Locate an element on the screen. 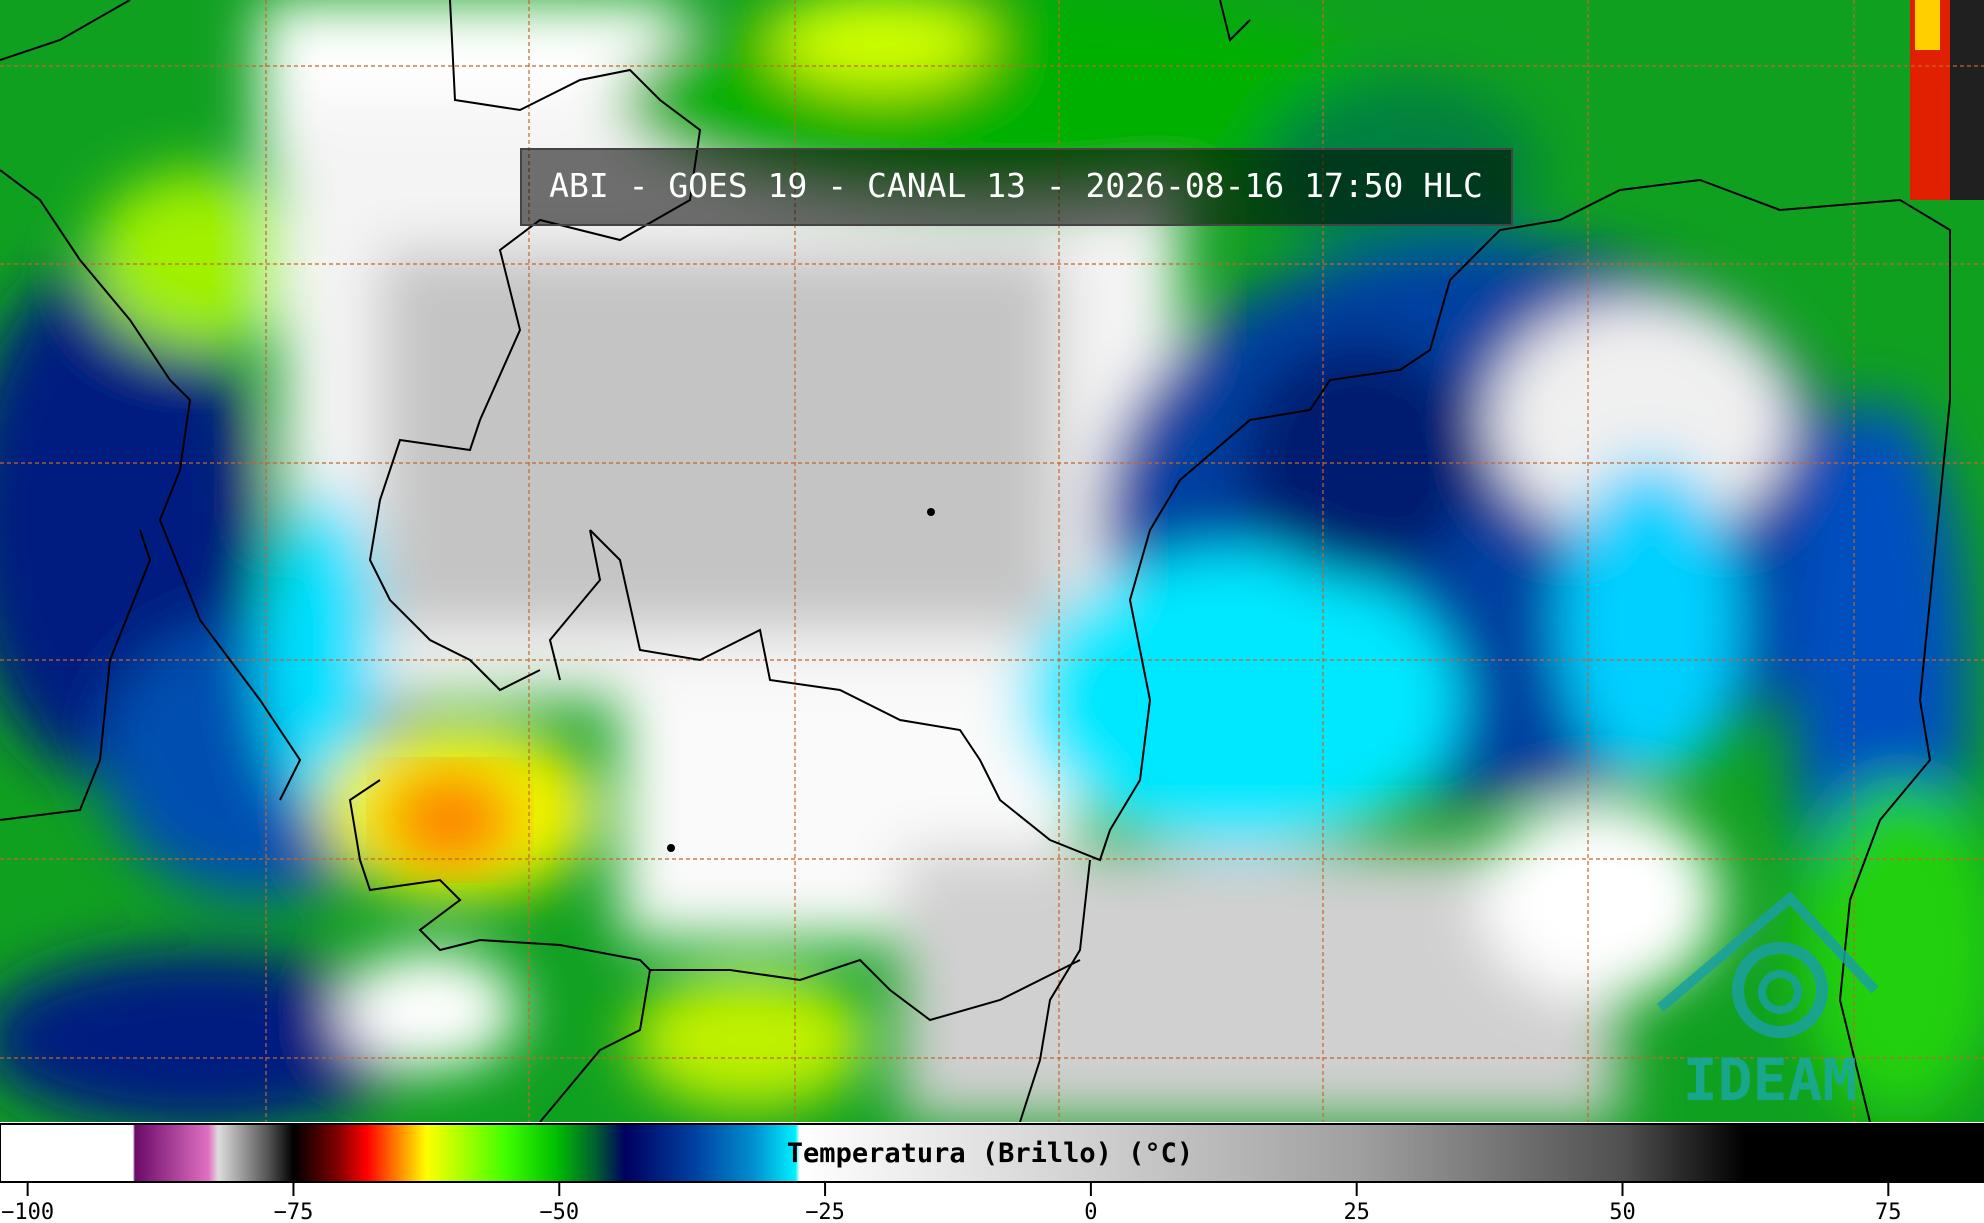  tick-label: −50 is located at coordinates (559, 1211).